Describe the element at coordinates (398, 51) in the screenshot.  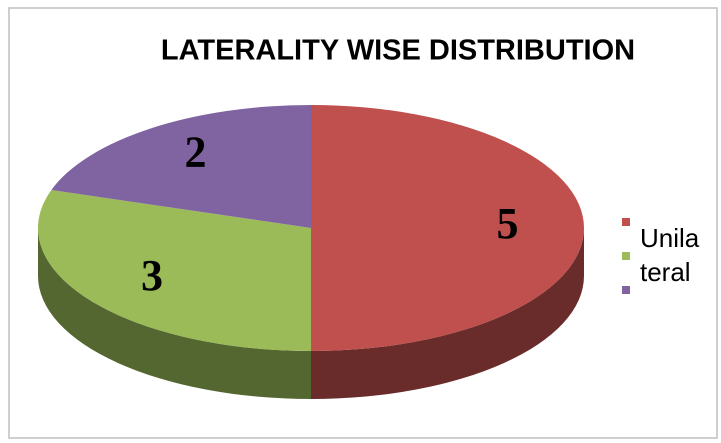
I see `chart-title: LATERALITY WISE DISTRIBUTION` at that location.